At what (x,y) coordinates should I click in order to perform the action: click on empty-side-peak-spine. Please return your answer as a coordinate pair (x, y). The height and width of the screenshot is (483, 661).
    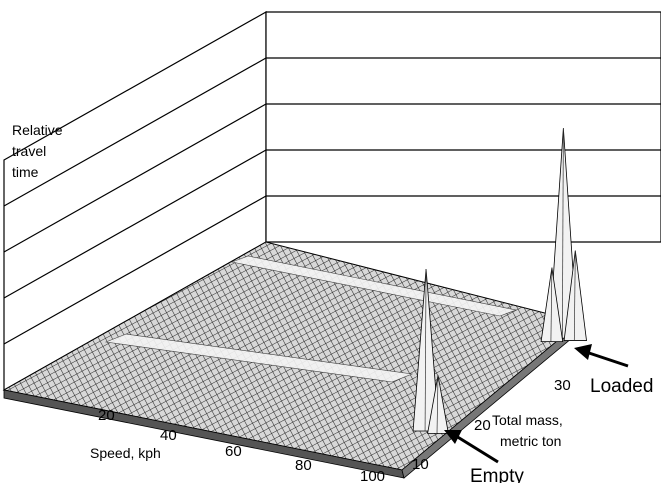
    Looking at the image, I should click on (437, 404).